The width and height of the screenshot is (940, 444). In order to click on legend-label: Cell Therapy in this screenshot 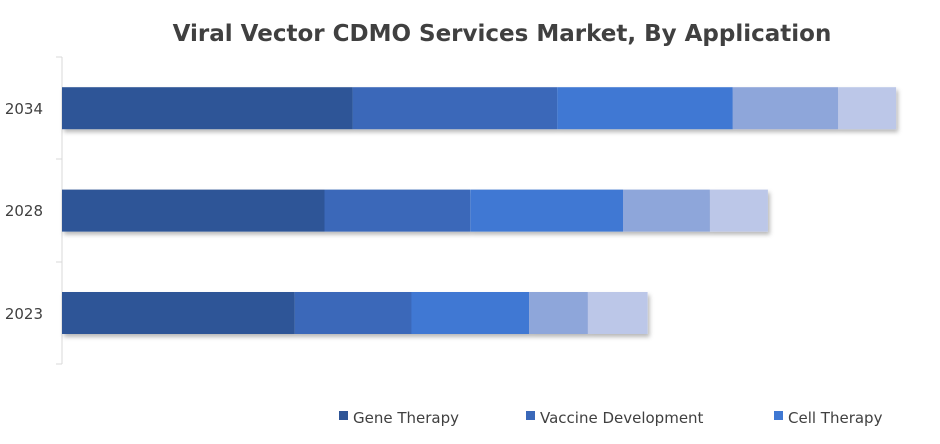, I will do `click(835, 418)`.